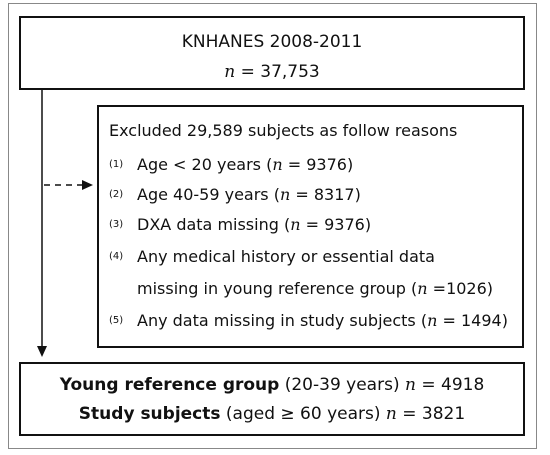 This screenshot has width=550, height=455. Describe the element at coordinates (149, 414) in the screenshot. I see `study-subjects-label: Study subjects` at that location.